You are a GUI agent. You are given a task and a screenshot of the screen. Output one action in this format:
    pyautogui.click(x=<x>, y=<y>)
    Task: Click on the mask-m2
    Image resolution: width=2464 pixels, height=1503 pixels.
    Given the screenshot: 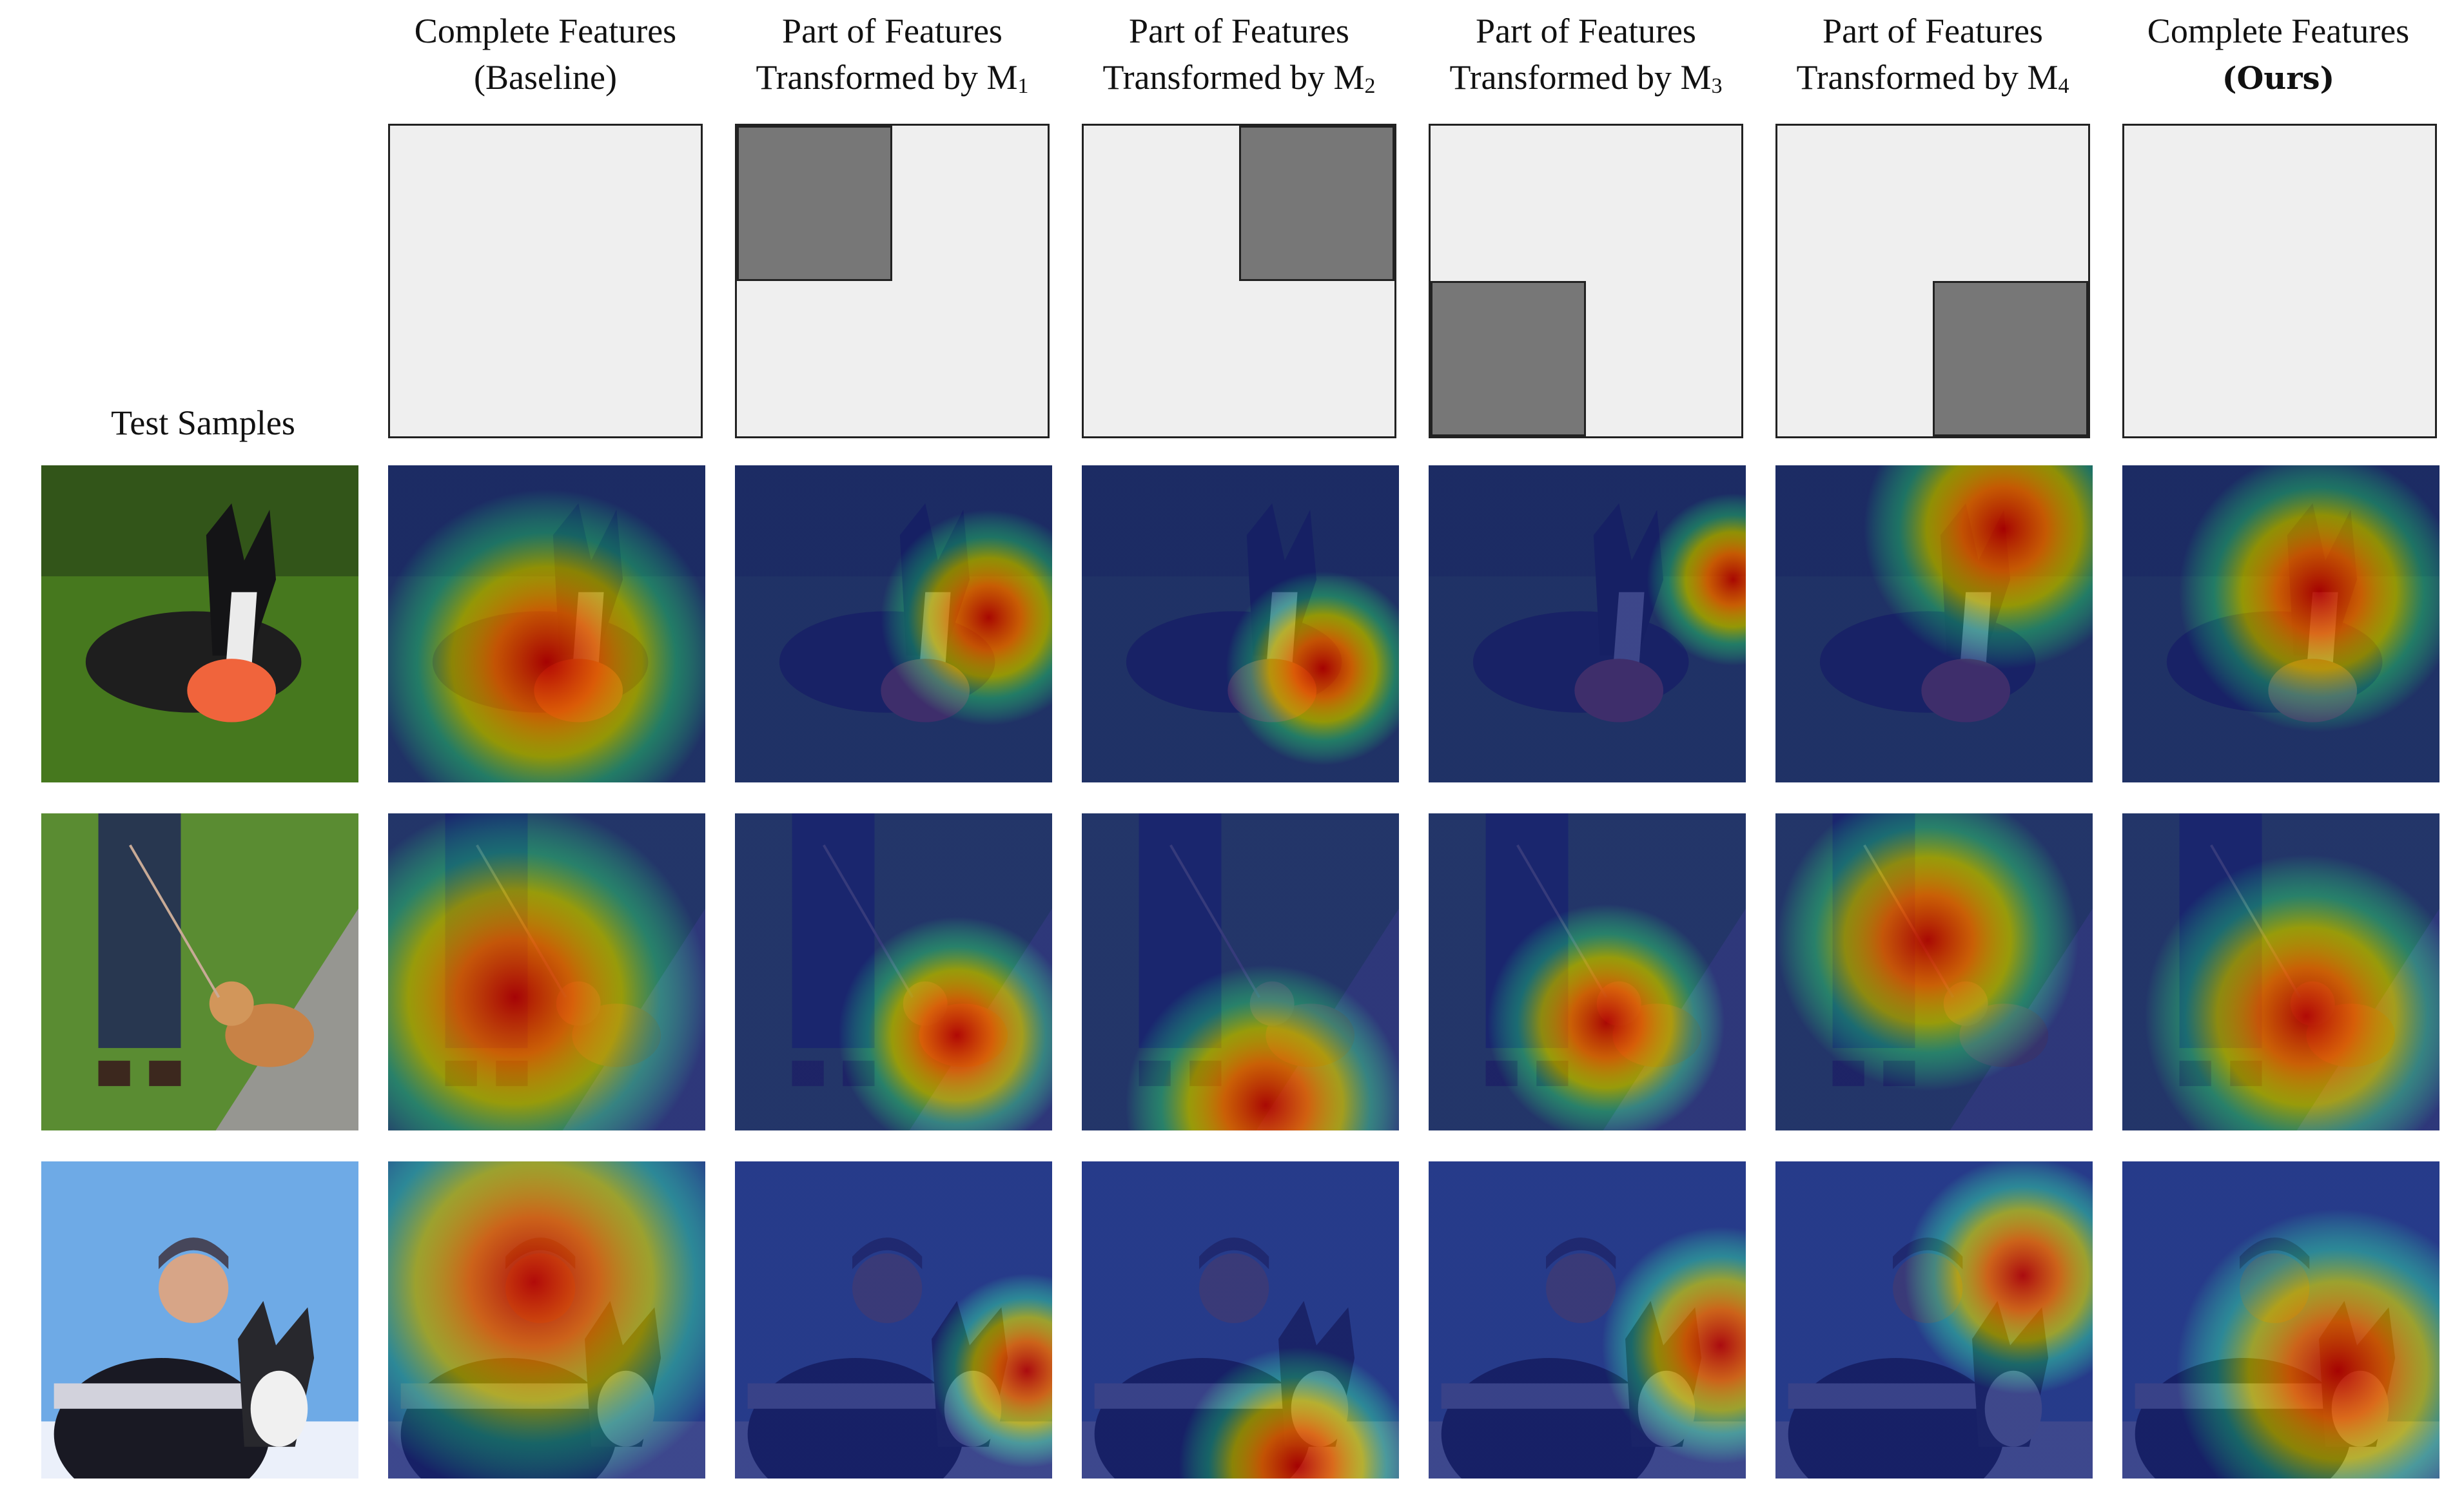 What is the action you would take?
    pyautogui.click(x=1239, y=281)
    